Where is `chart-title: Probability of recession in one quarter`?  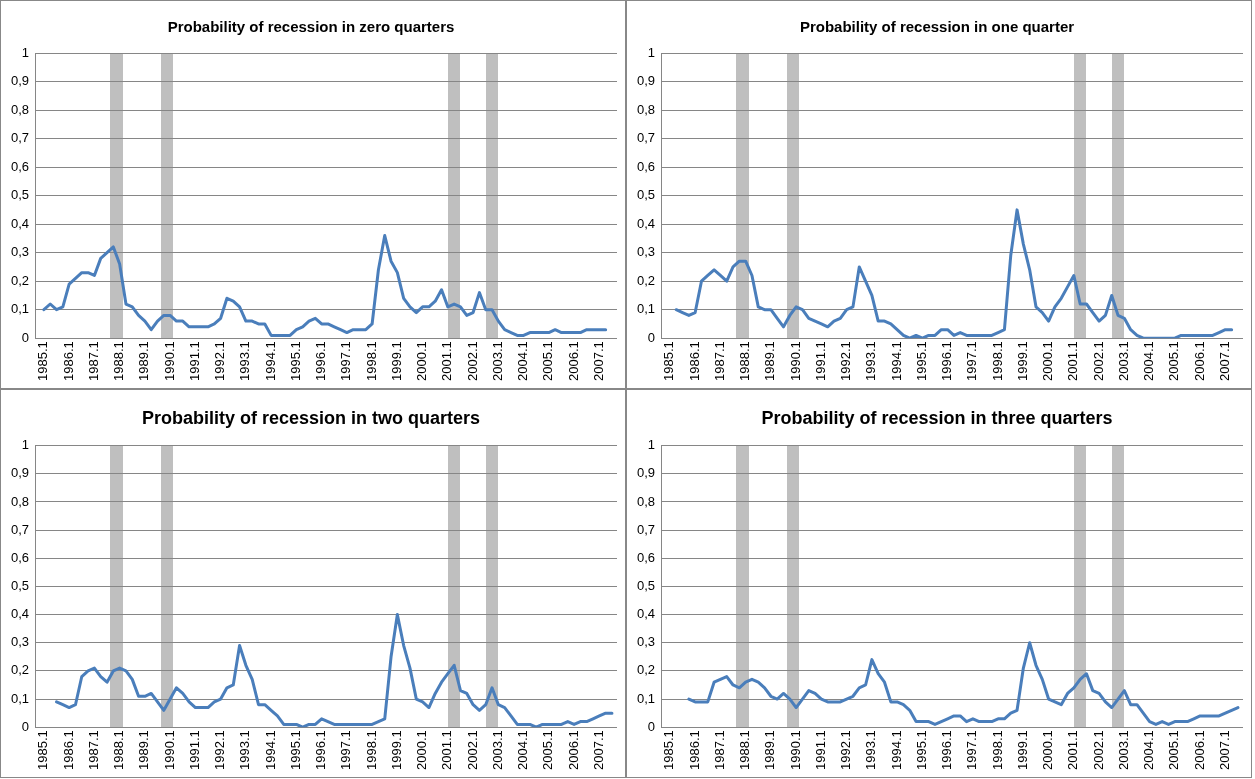 chart-title: Probability of recession in one quarter is located at coordinates (937, 27).